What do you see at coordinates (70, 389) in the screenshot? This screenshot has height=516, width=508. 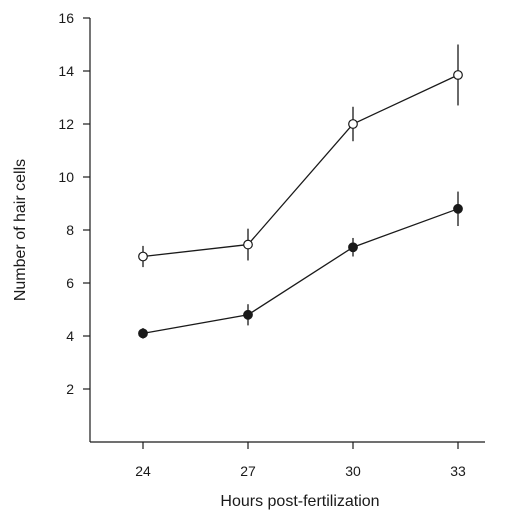 I see `y-tick-label: 2` at bounding box center [70, 389].